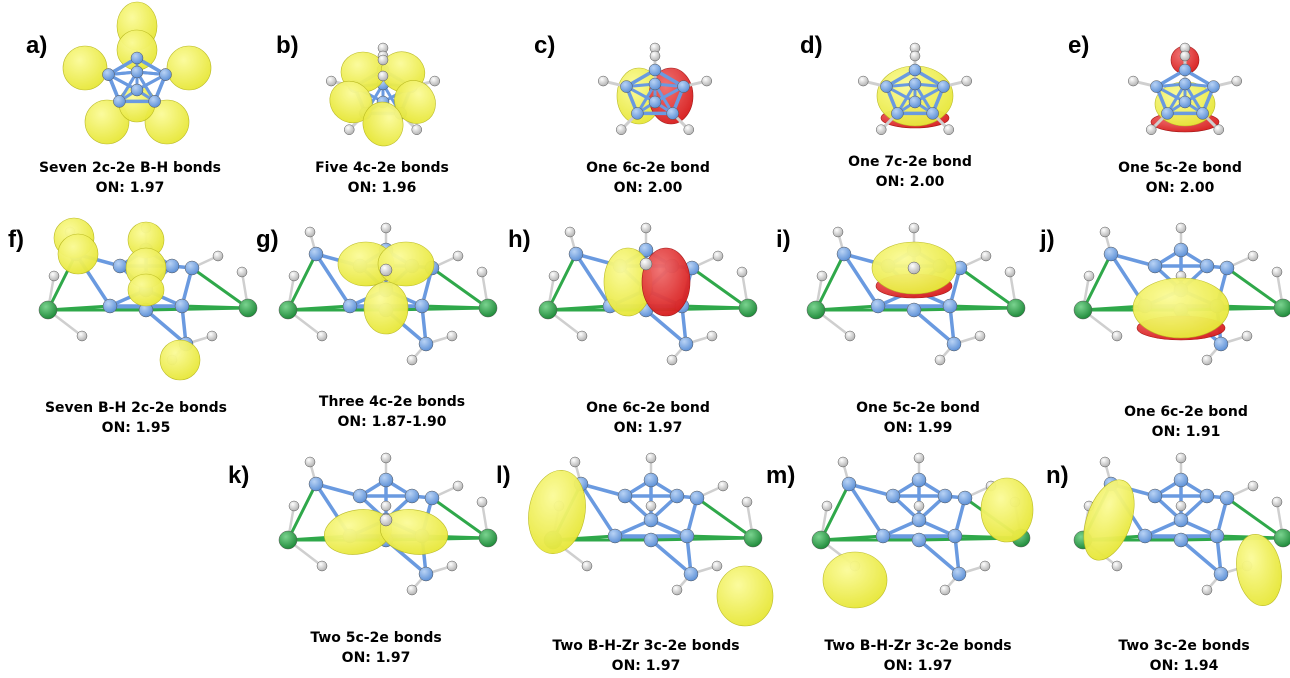 The height and width of the screenshot is (678, 1290). I want to click on molecule-n, so click(1181, 529).